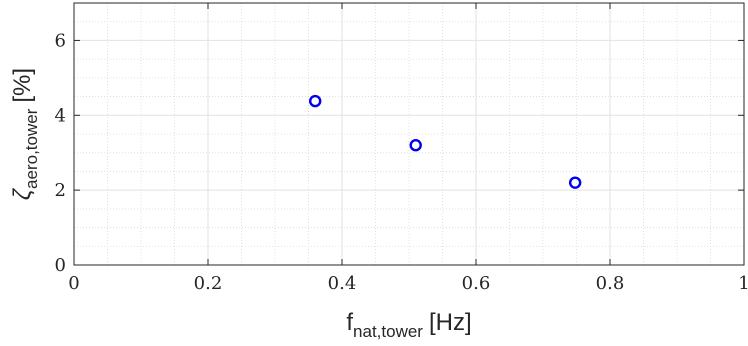  I want to click on y-axis-label-unit: [%], so click(22, 85).